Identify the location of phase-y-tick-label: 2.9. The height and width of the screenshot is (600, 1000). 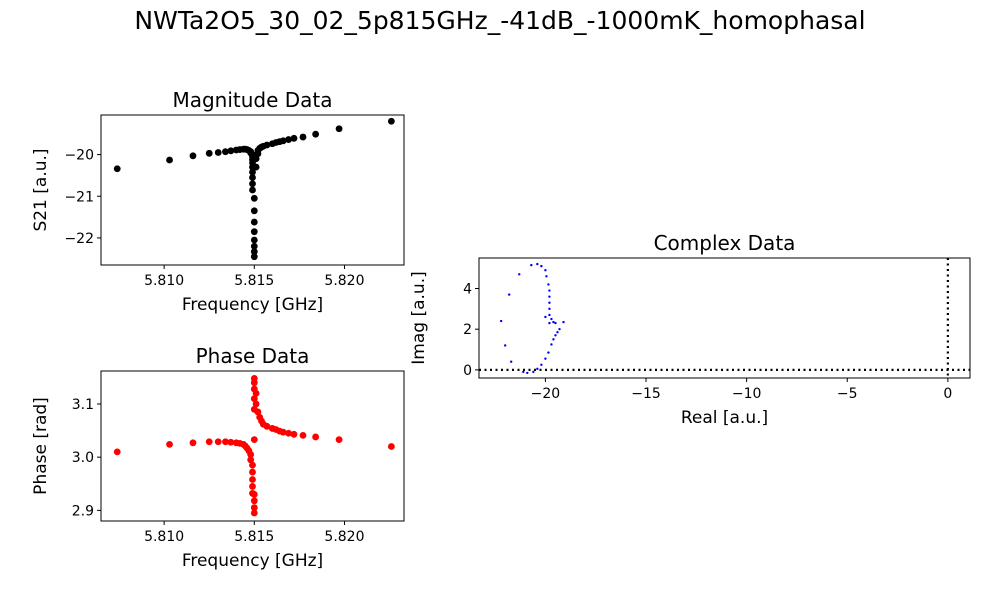
(83, 511).